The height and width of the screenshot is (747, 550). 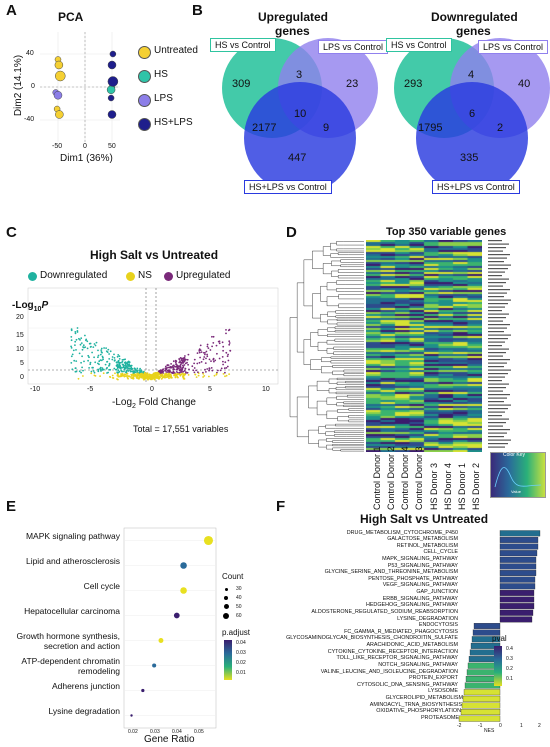 I want to click on kegg-count-title: Count, so click(x=233, y=576).